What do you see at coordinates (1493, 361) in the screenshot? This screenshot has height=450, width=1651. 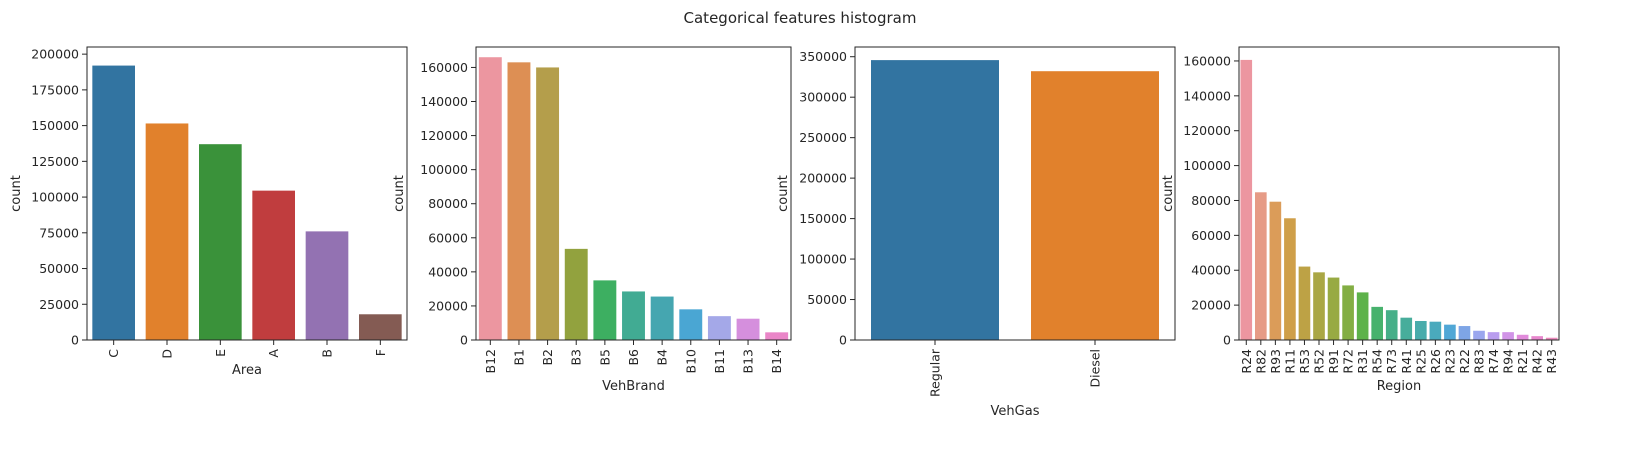 I see `x-tick-label: R74` at bounding box center [1493, 361].